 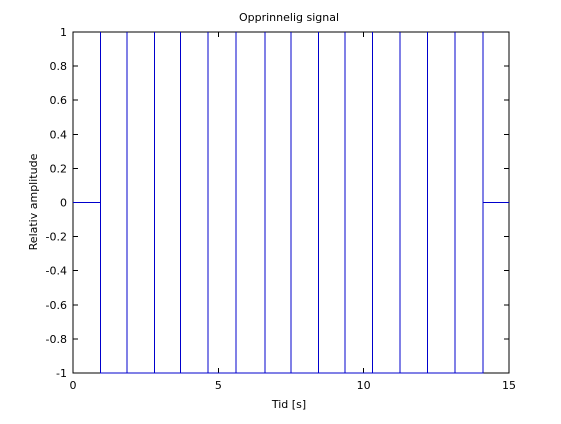 What do you see at coordinates (33, 201) in the screenshot?
I see `y-axis-label: Relativ amplitude` at bounding box center [33, 201].